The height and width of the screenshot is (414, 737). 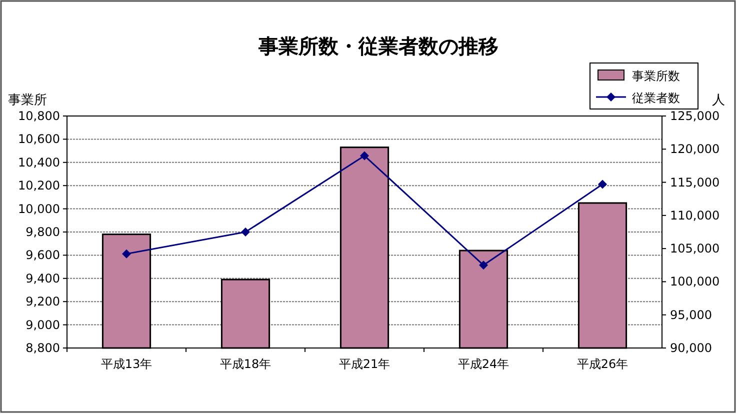 What do you see at coordinates (718, 100) in the screenshot?
I see `y2-axis-title: 人` at bounding box center [718, 100].